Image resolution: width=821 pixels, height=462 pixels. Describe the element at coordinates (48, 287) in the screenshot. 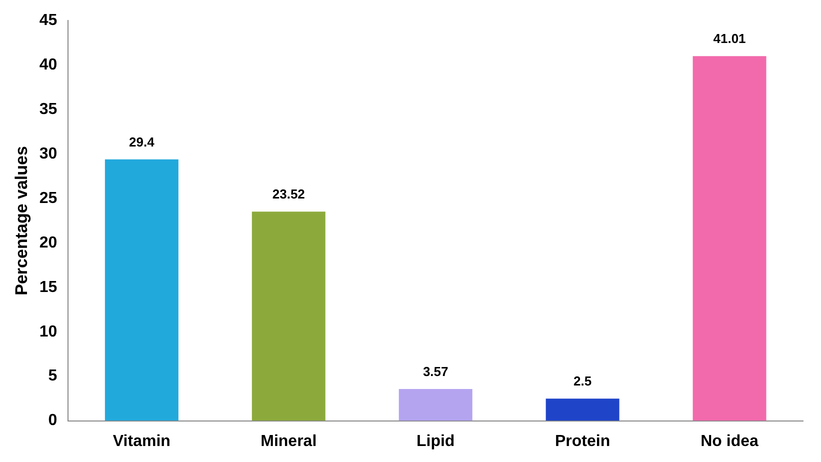

I see `y-tick-label: 15` at that location.